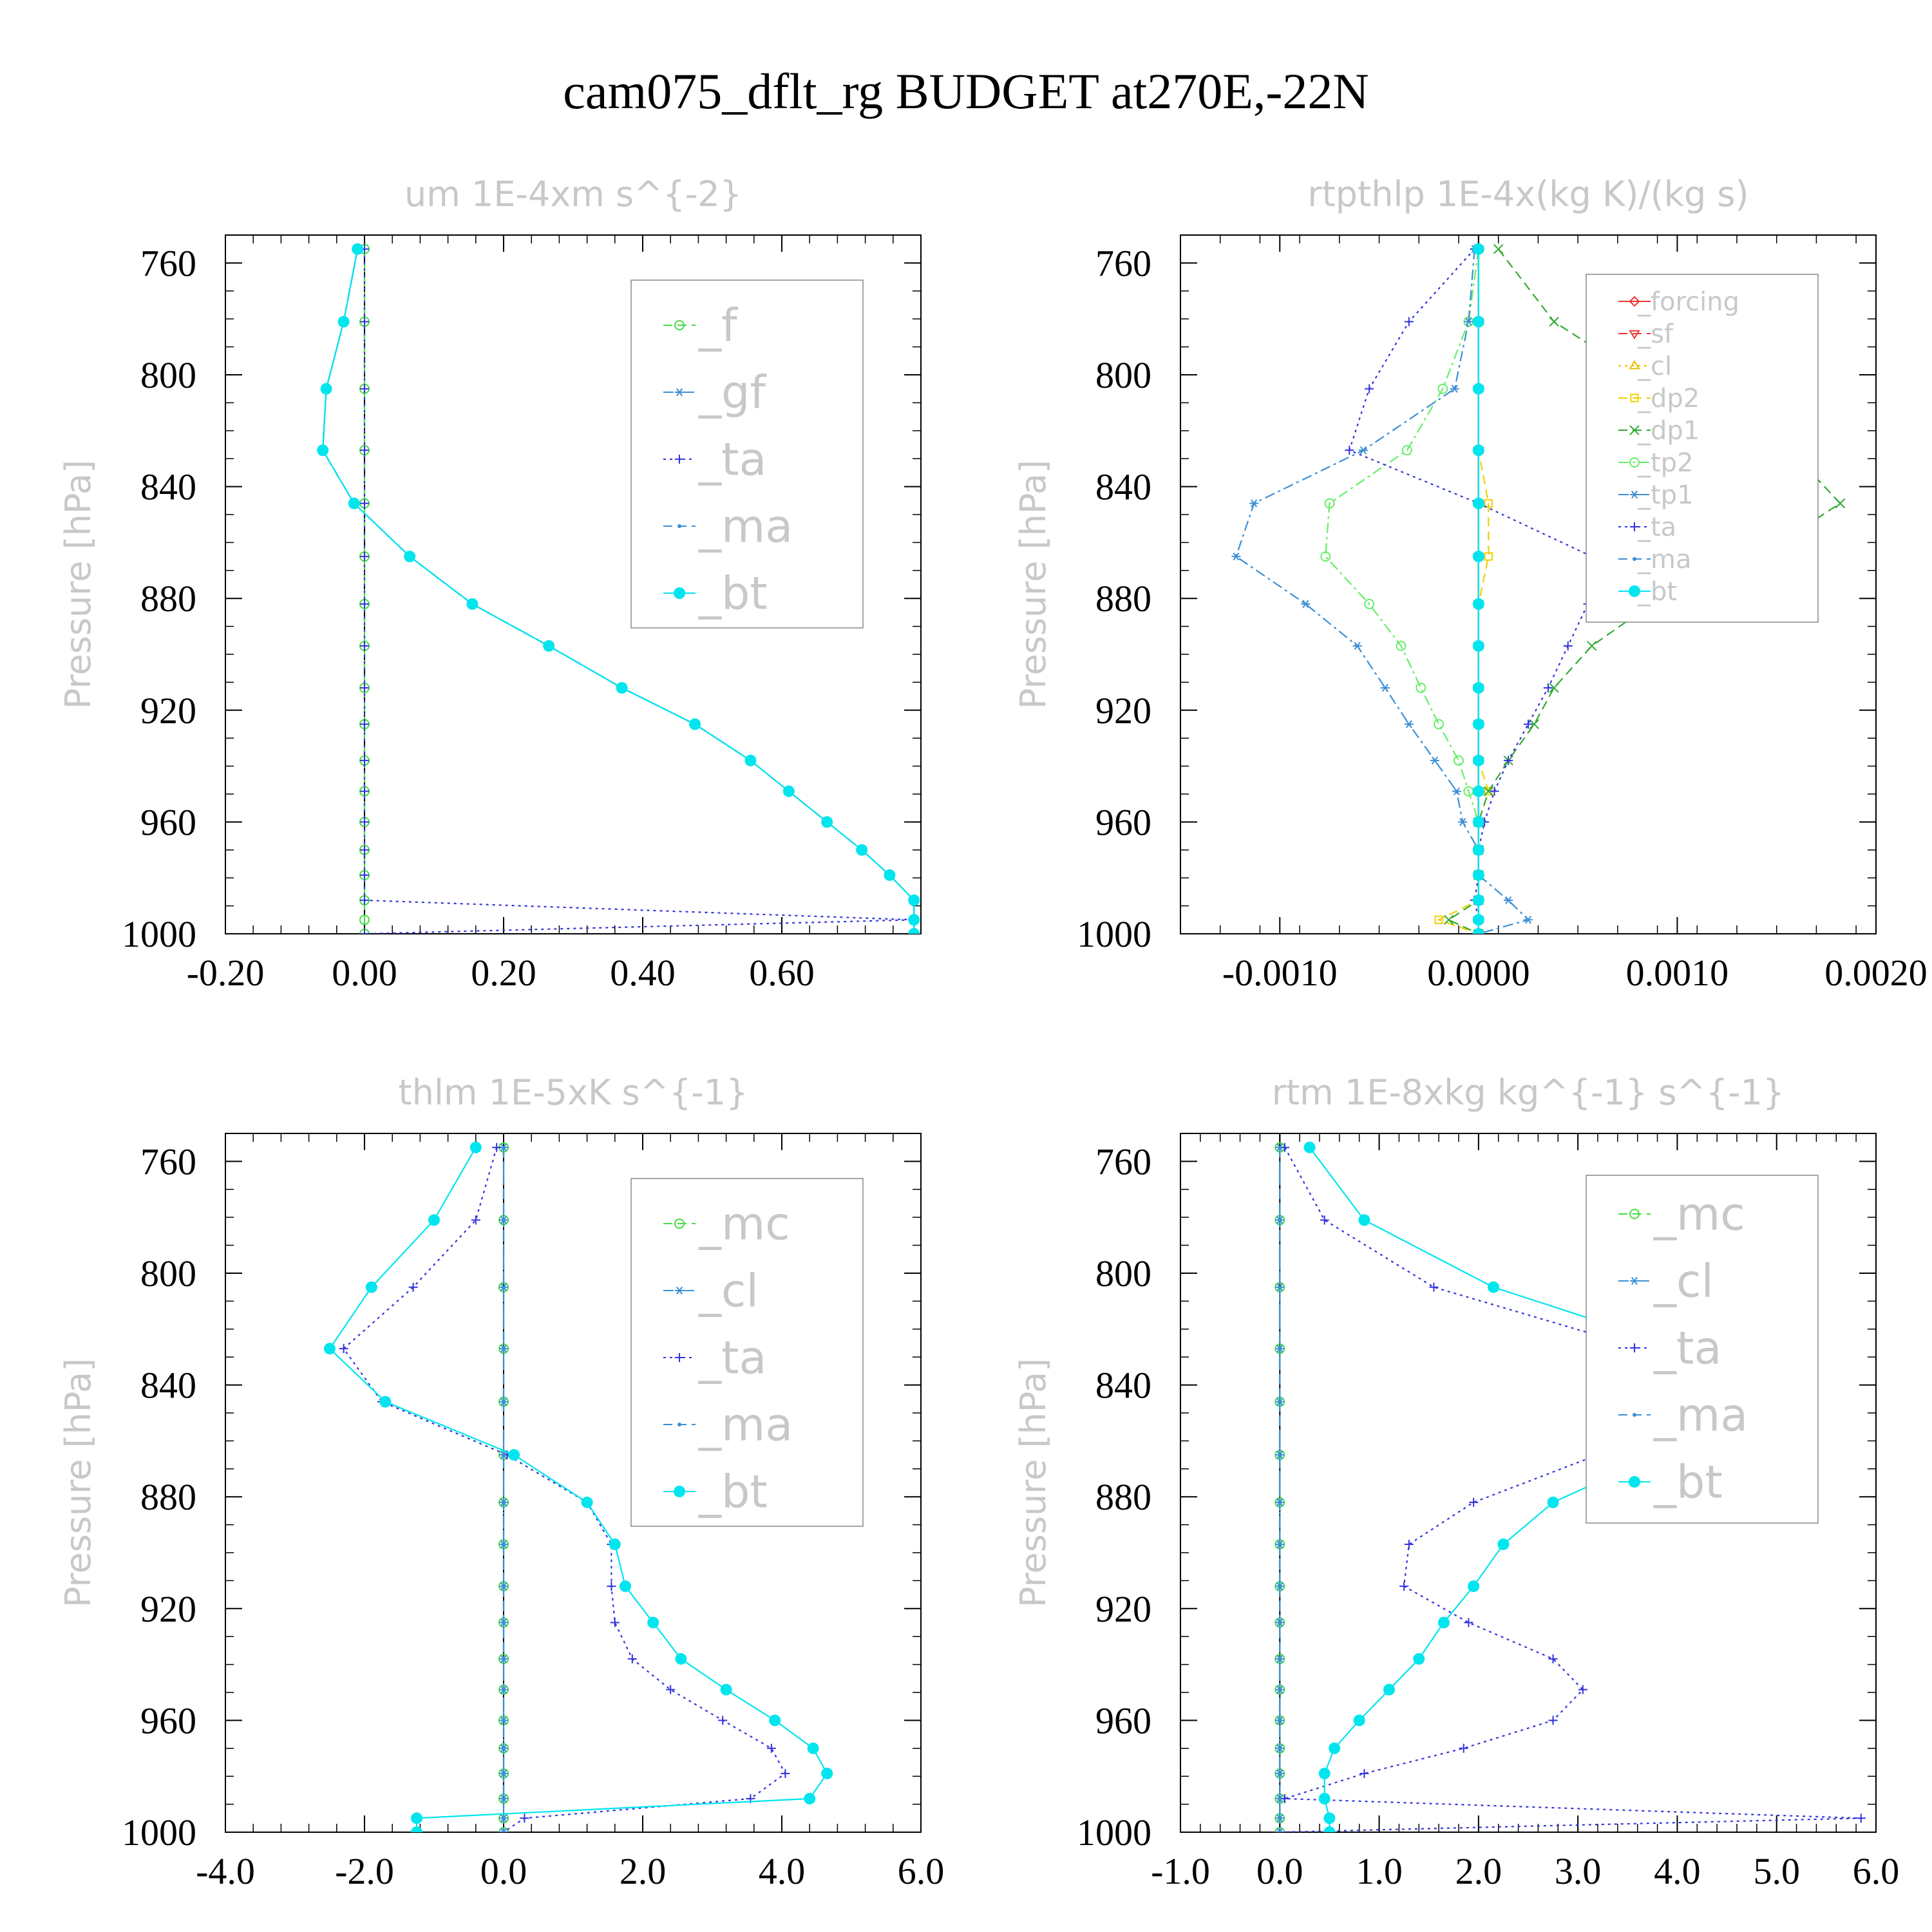 The width and height of the screenshot is (1932, 1932). I want to click on y-tick-label: 880, so click(1123, 599).